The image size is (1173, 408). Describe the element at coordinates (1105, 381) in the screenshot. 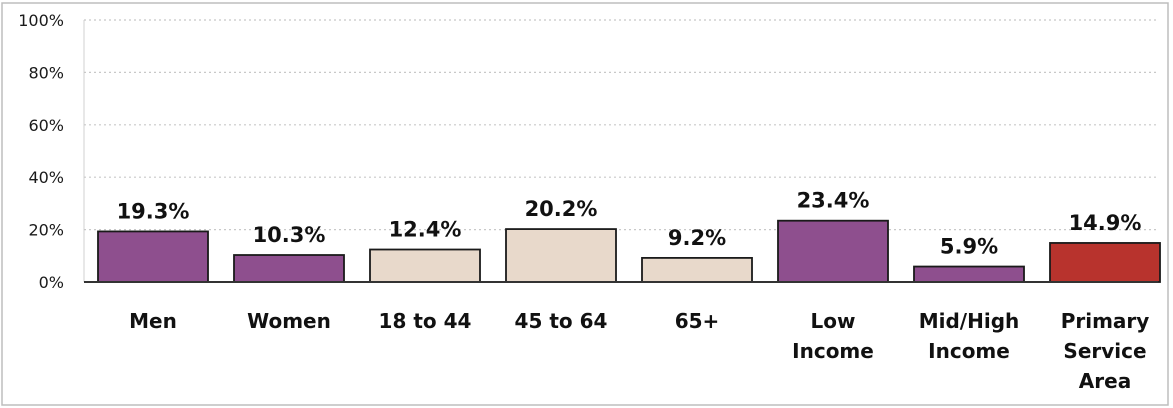

I see `category-label-line: Area` at that location.